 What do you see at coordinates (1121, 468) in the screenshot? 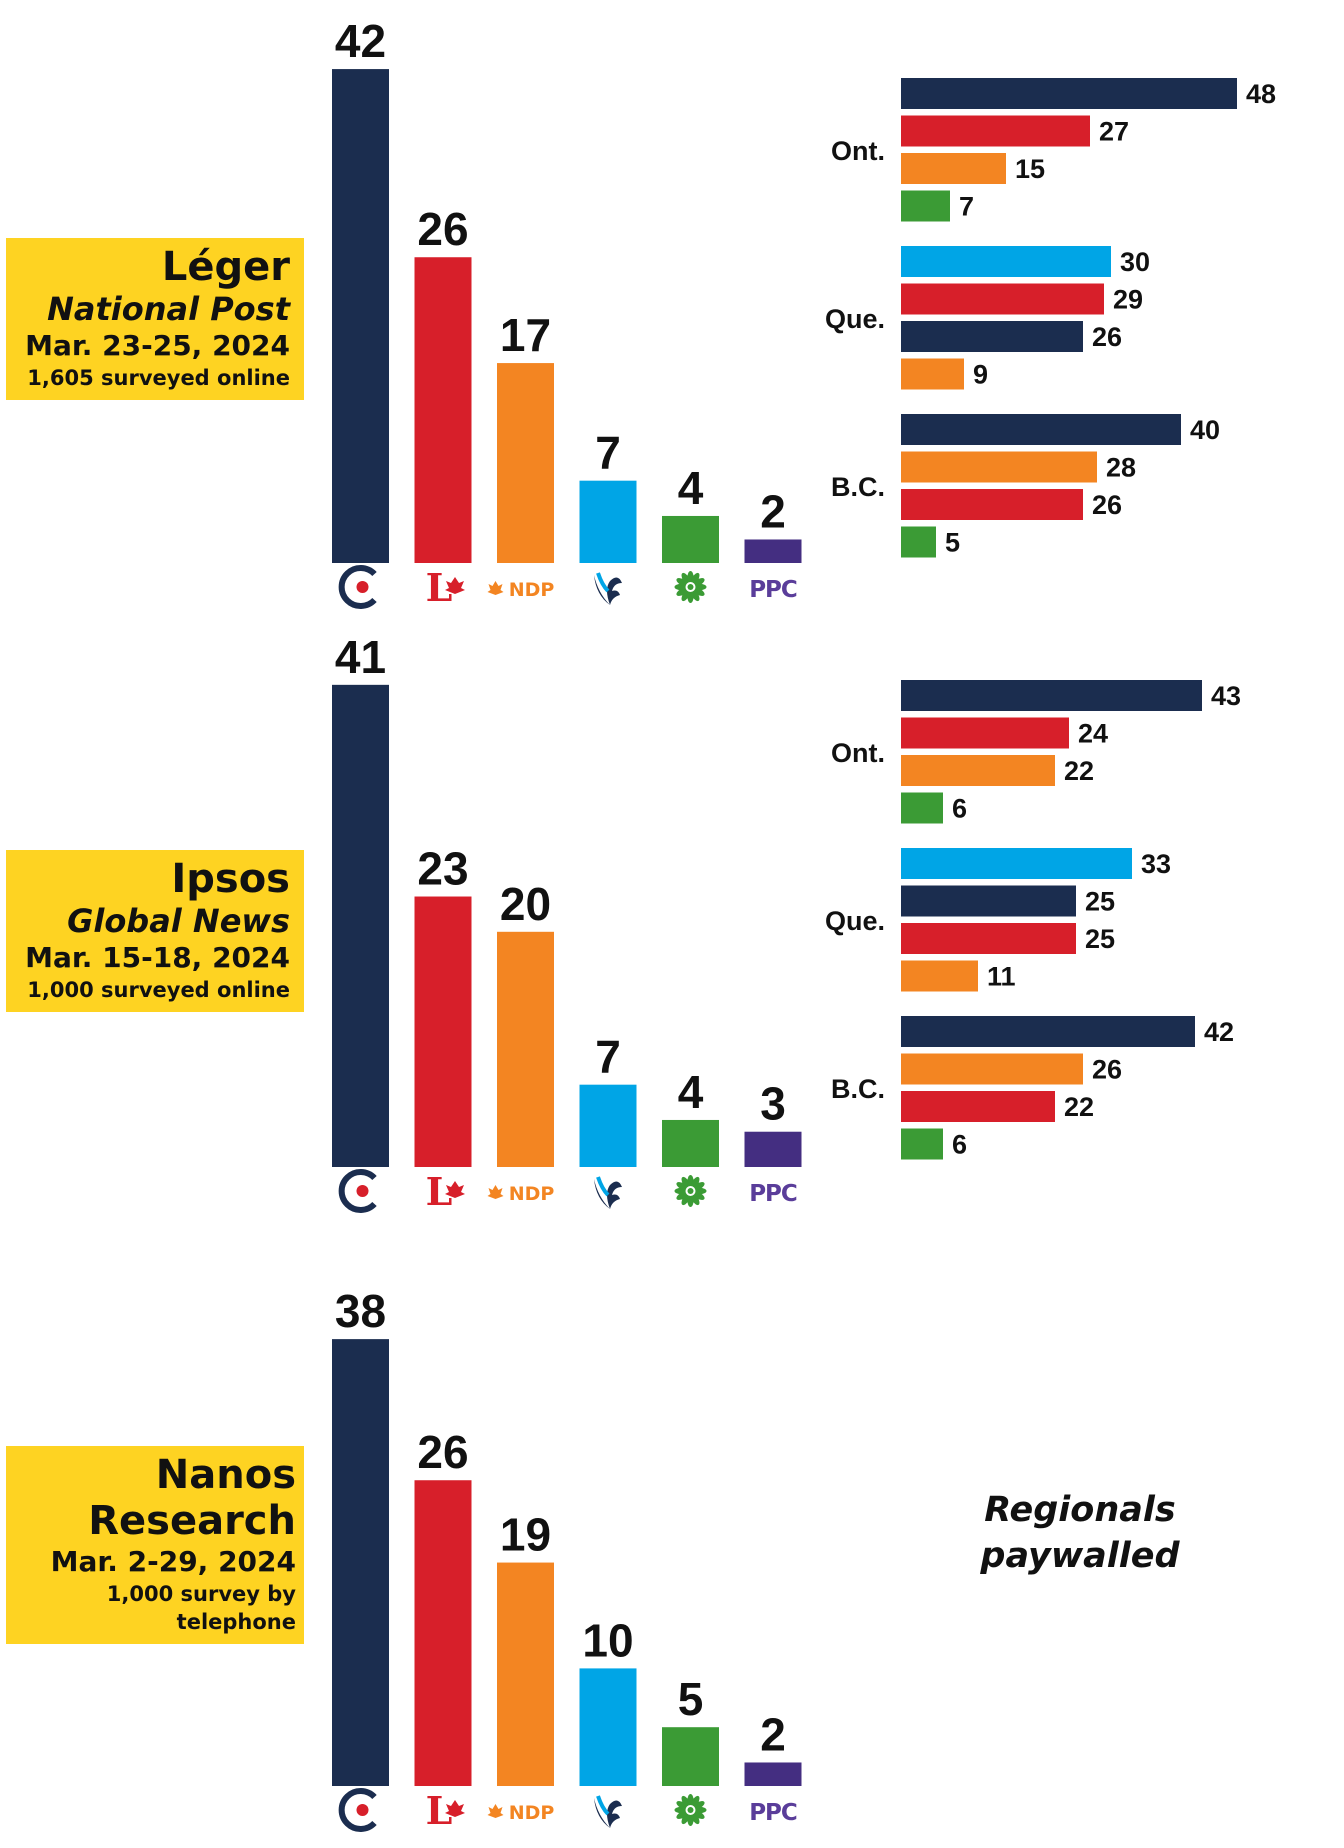
I see `regional-bar-value: 28` at bounding box center [1121, 468].